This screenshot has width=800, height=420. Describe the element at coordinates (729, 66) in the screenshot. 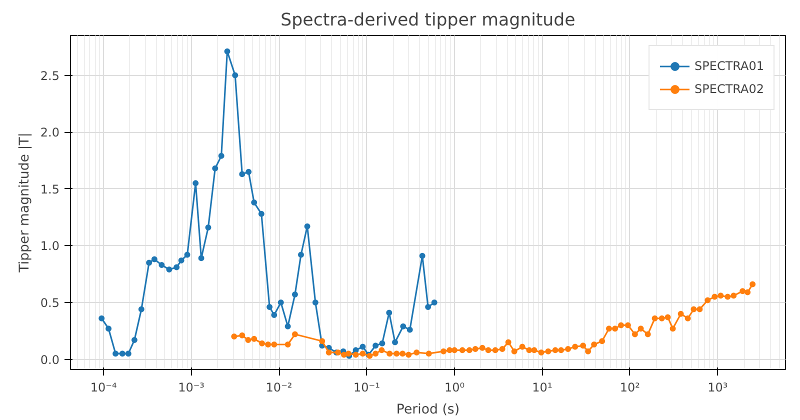

I see `legend-label: SPECTRA01` at that location.